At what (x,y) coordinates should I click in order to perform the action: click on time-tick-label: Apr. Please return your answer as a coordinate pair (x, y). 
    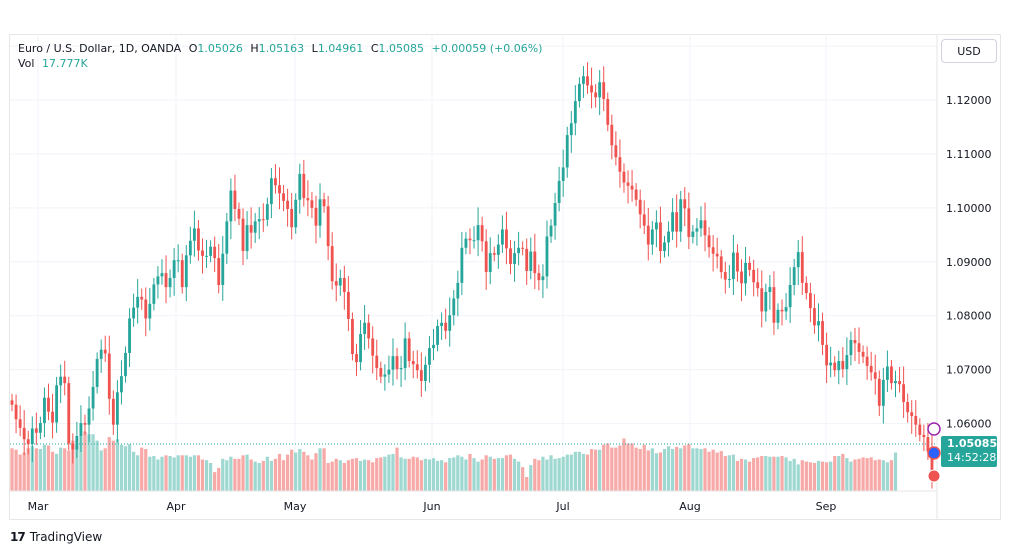
    Looking at the image, I should click on (176, 506).